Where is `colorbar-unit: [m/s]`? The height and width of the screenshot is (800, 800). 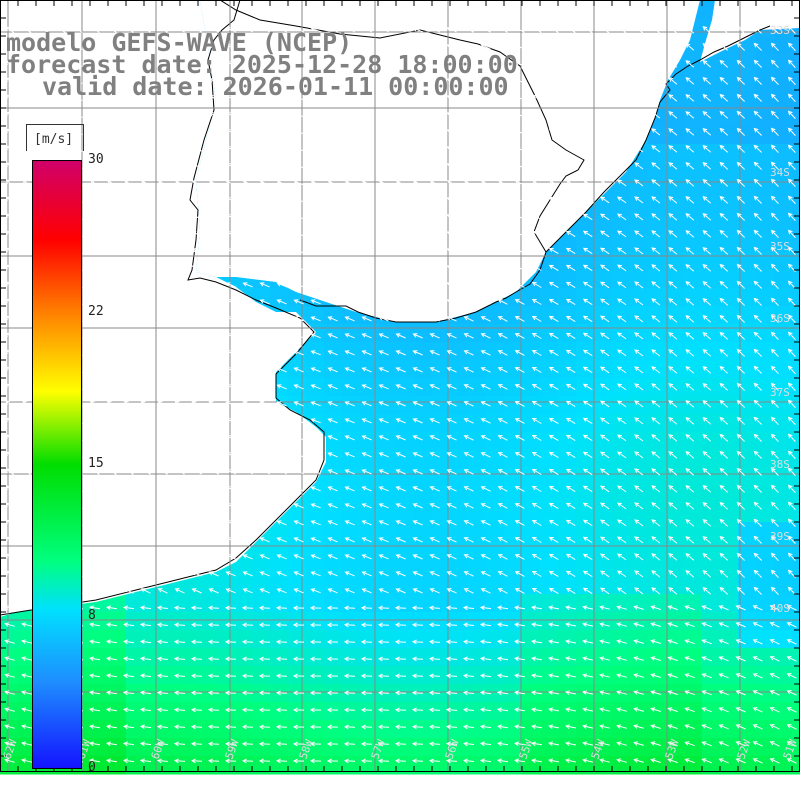
colorbar-unit: [m/s] is located at coordinates (54, 139).